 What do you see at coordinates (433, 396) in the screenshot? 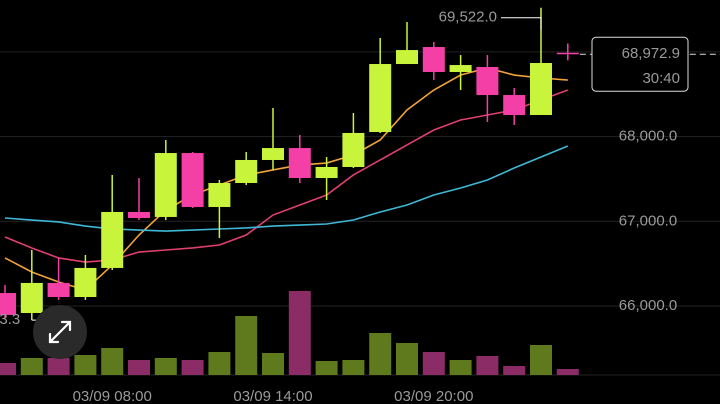
I see `x-tick-label: 03/09 20:00` at bounding box center [433, 396].